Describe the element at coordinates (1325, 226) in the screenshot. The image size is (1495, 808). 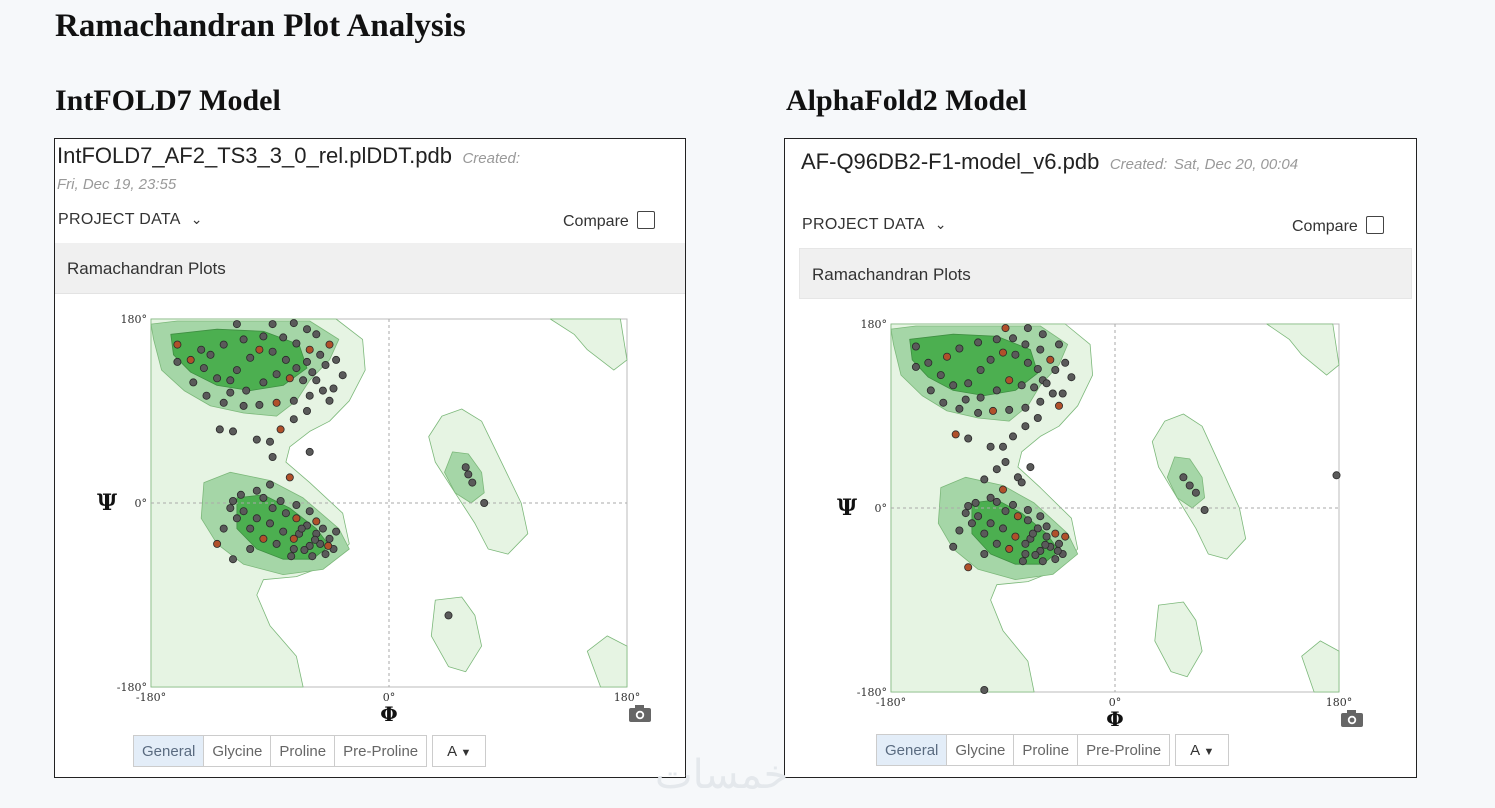
I see `compare-label: Compare` at that location.